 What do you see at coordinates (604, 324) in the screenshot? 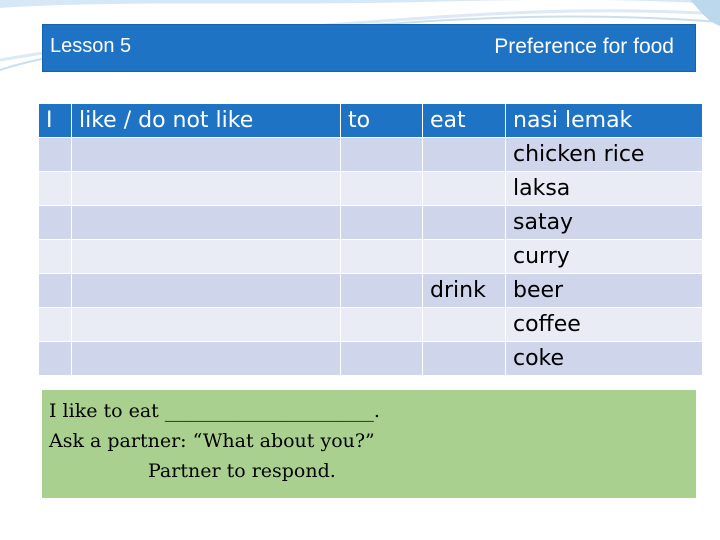
I see `item-cell: coffee` at bounding box center [604, 324].